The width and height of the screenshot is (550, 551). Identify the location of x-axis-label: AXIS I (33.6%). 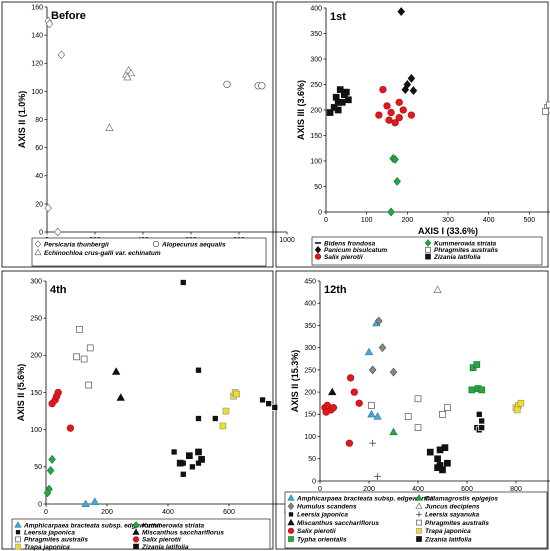
(448, 231).